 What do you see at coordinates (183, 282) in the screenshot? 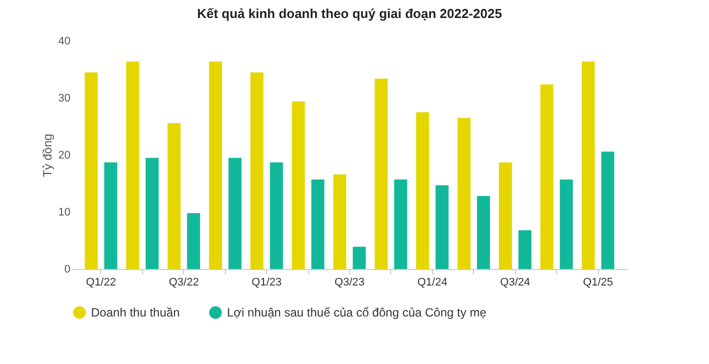
I see `x-tick-label: Q3/22` at bounding box center [183, 282].